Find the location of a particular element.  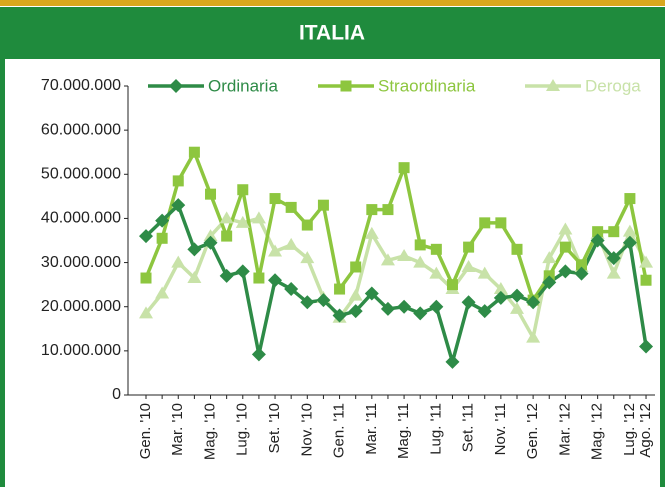

y-tick-label: 40.000.000 is located at coordinates (81, 218).